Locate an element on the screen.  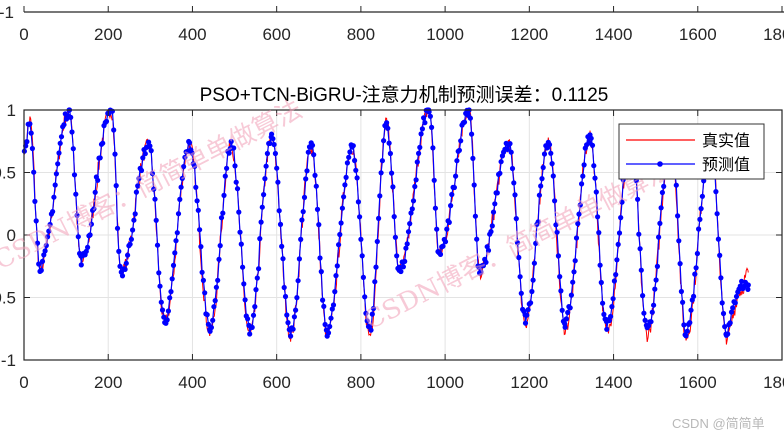
y-tick-label: 0 is located at coordinates (11, 235).